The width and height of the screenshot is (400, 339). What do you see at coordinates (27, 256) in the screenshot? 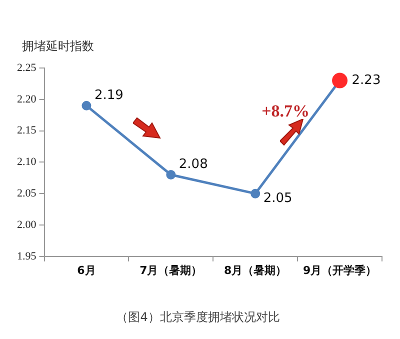
I see `y-tick-label: 1.95` at bounding box center [27, 256].